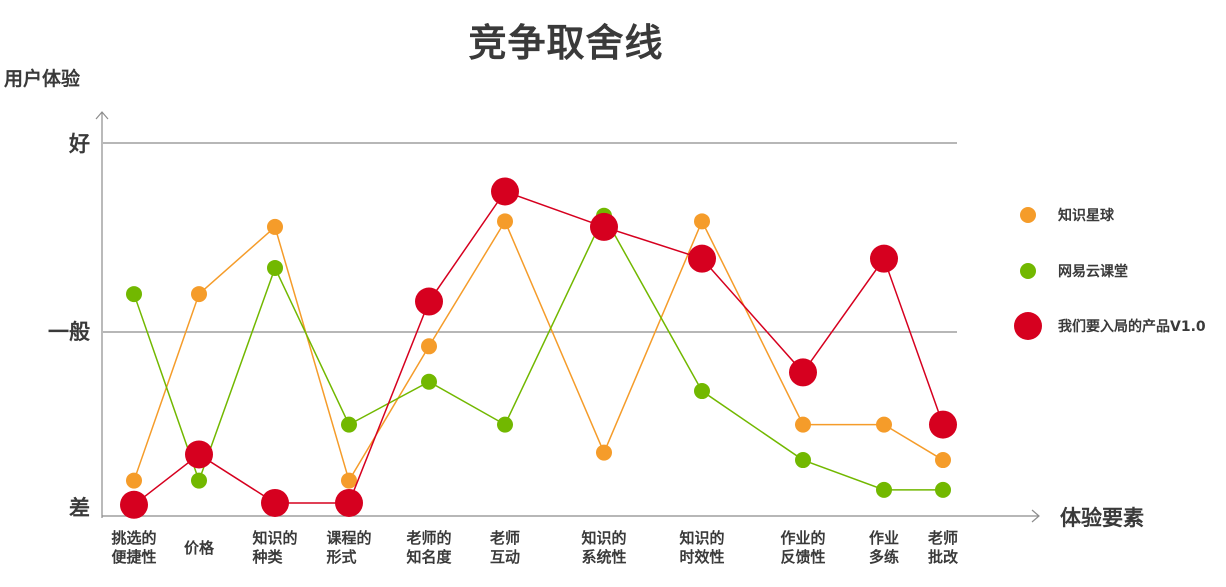  I want to click on y-tick-good: 好, so click(79, 144).